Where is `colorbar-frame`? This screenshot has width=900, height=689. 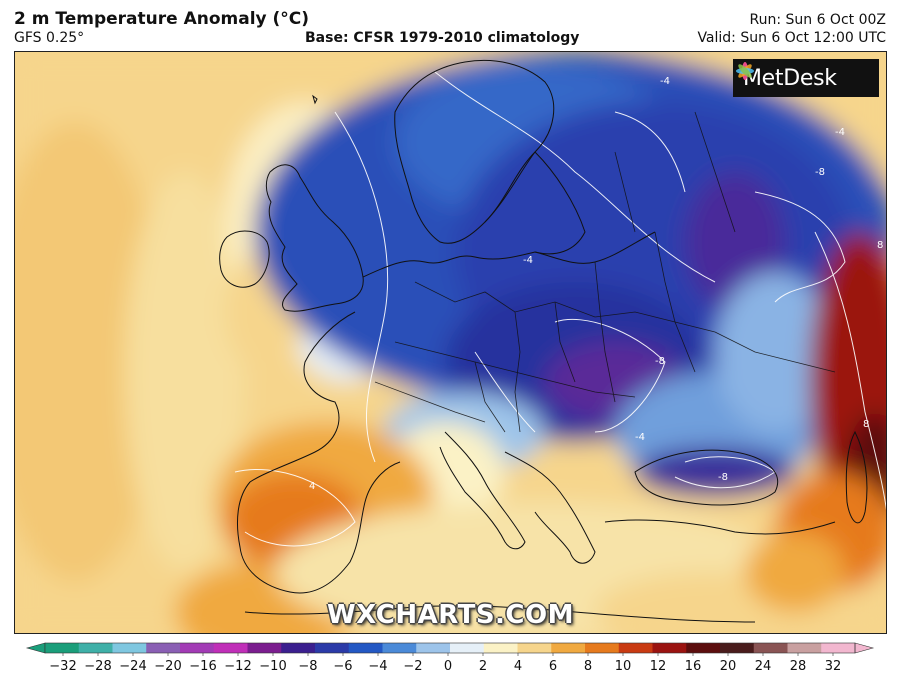 colorbar-frame is located at coordinates (450, 648).